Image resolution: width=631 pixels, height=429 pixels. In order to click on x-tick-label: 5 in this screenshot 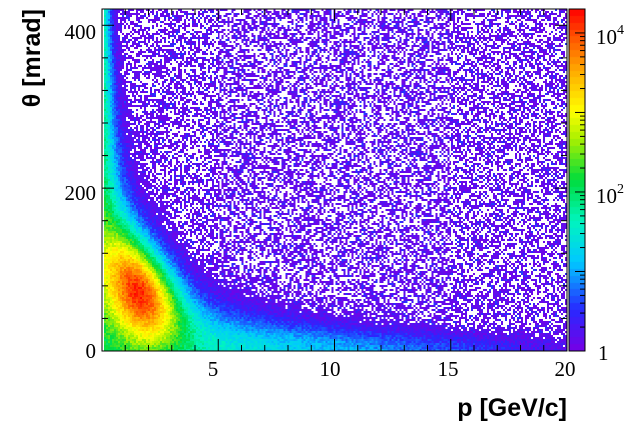, I will do `click(213, 369)`.